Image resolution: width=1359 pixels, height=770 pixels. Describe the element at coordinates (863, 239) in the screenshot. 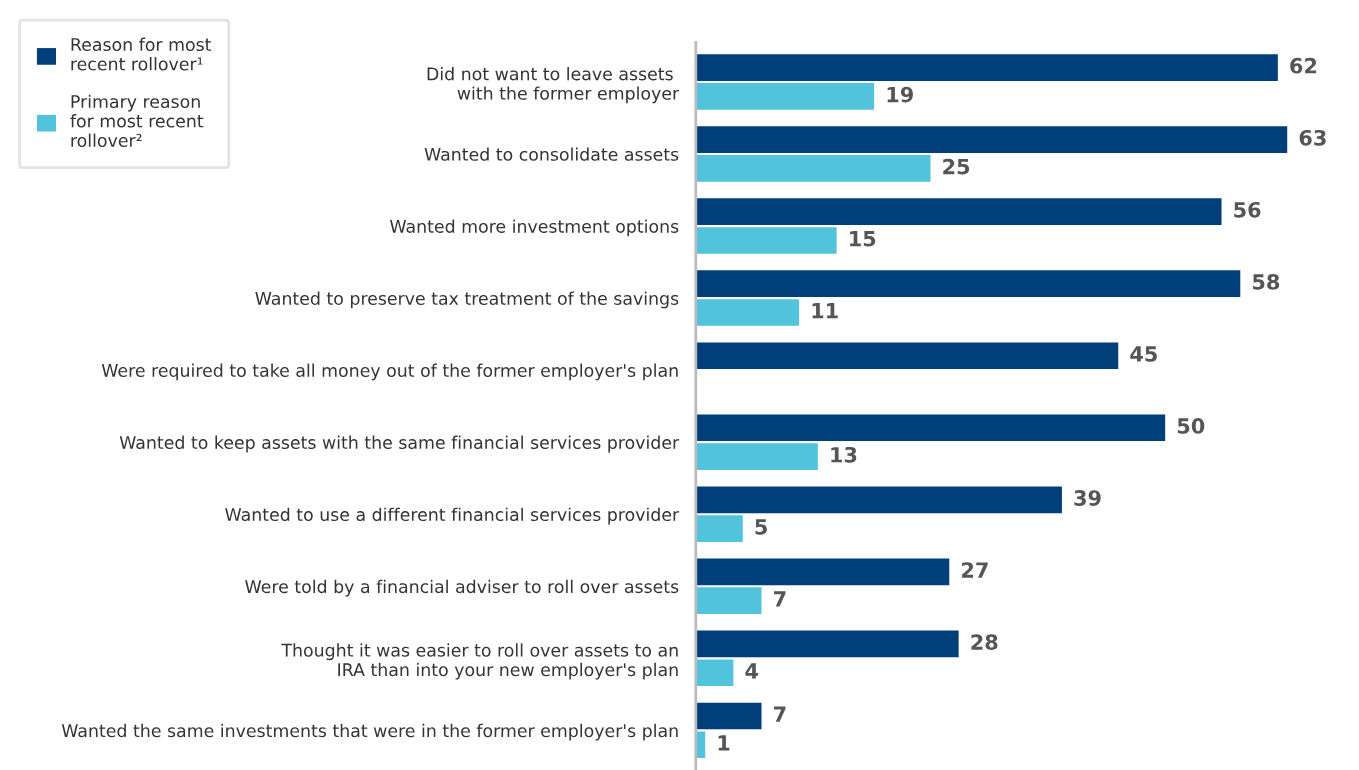

I see `data-label: 15` at that location.